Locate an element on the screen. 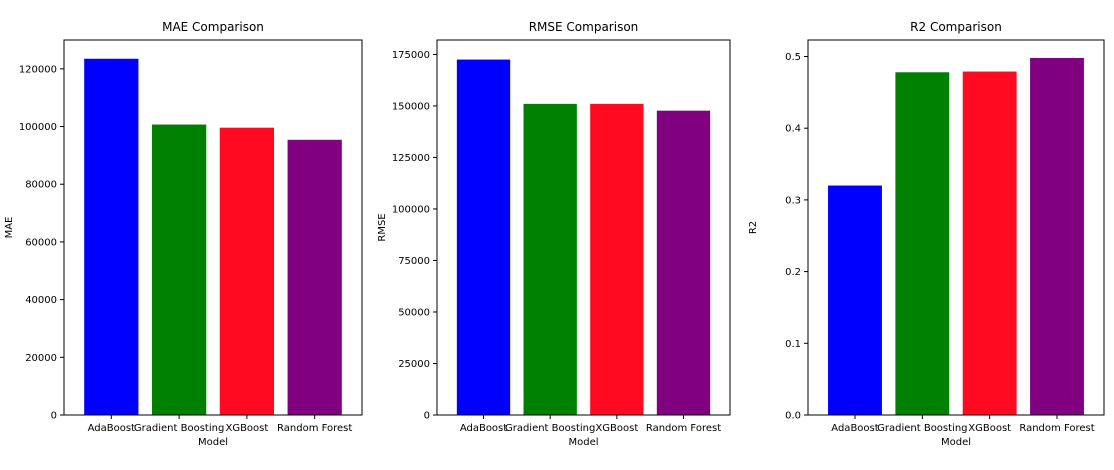 This screenshot has height=470, width=1114. y-tick-label: 0.0 is located at coordinates (793, 416).